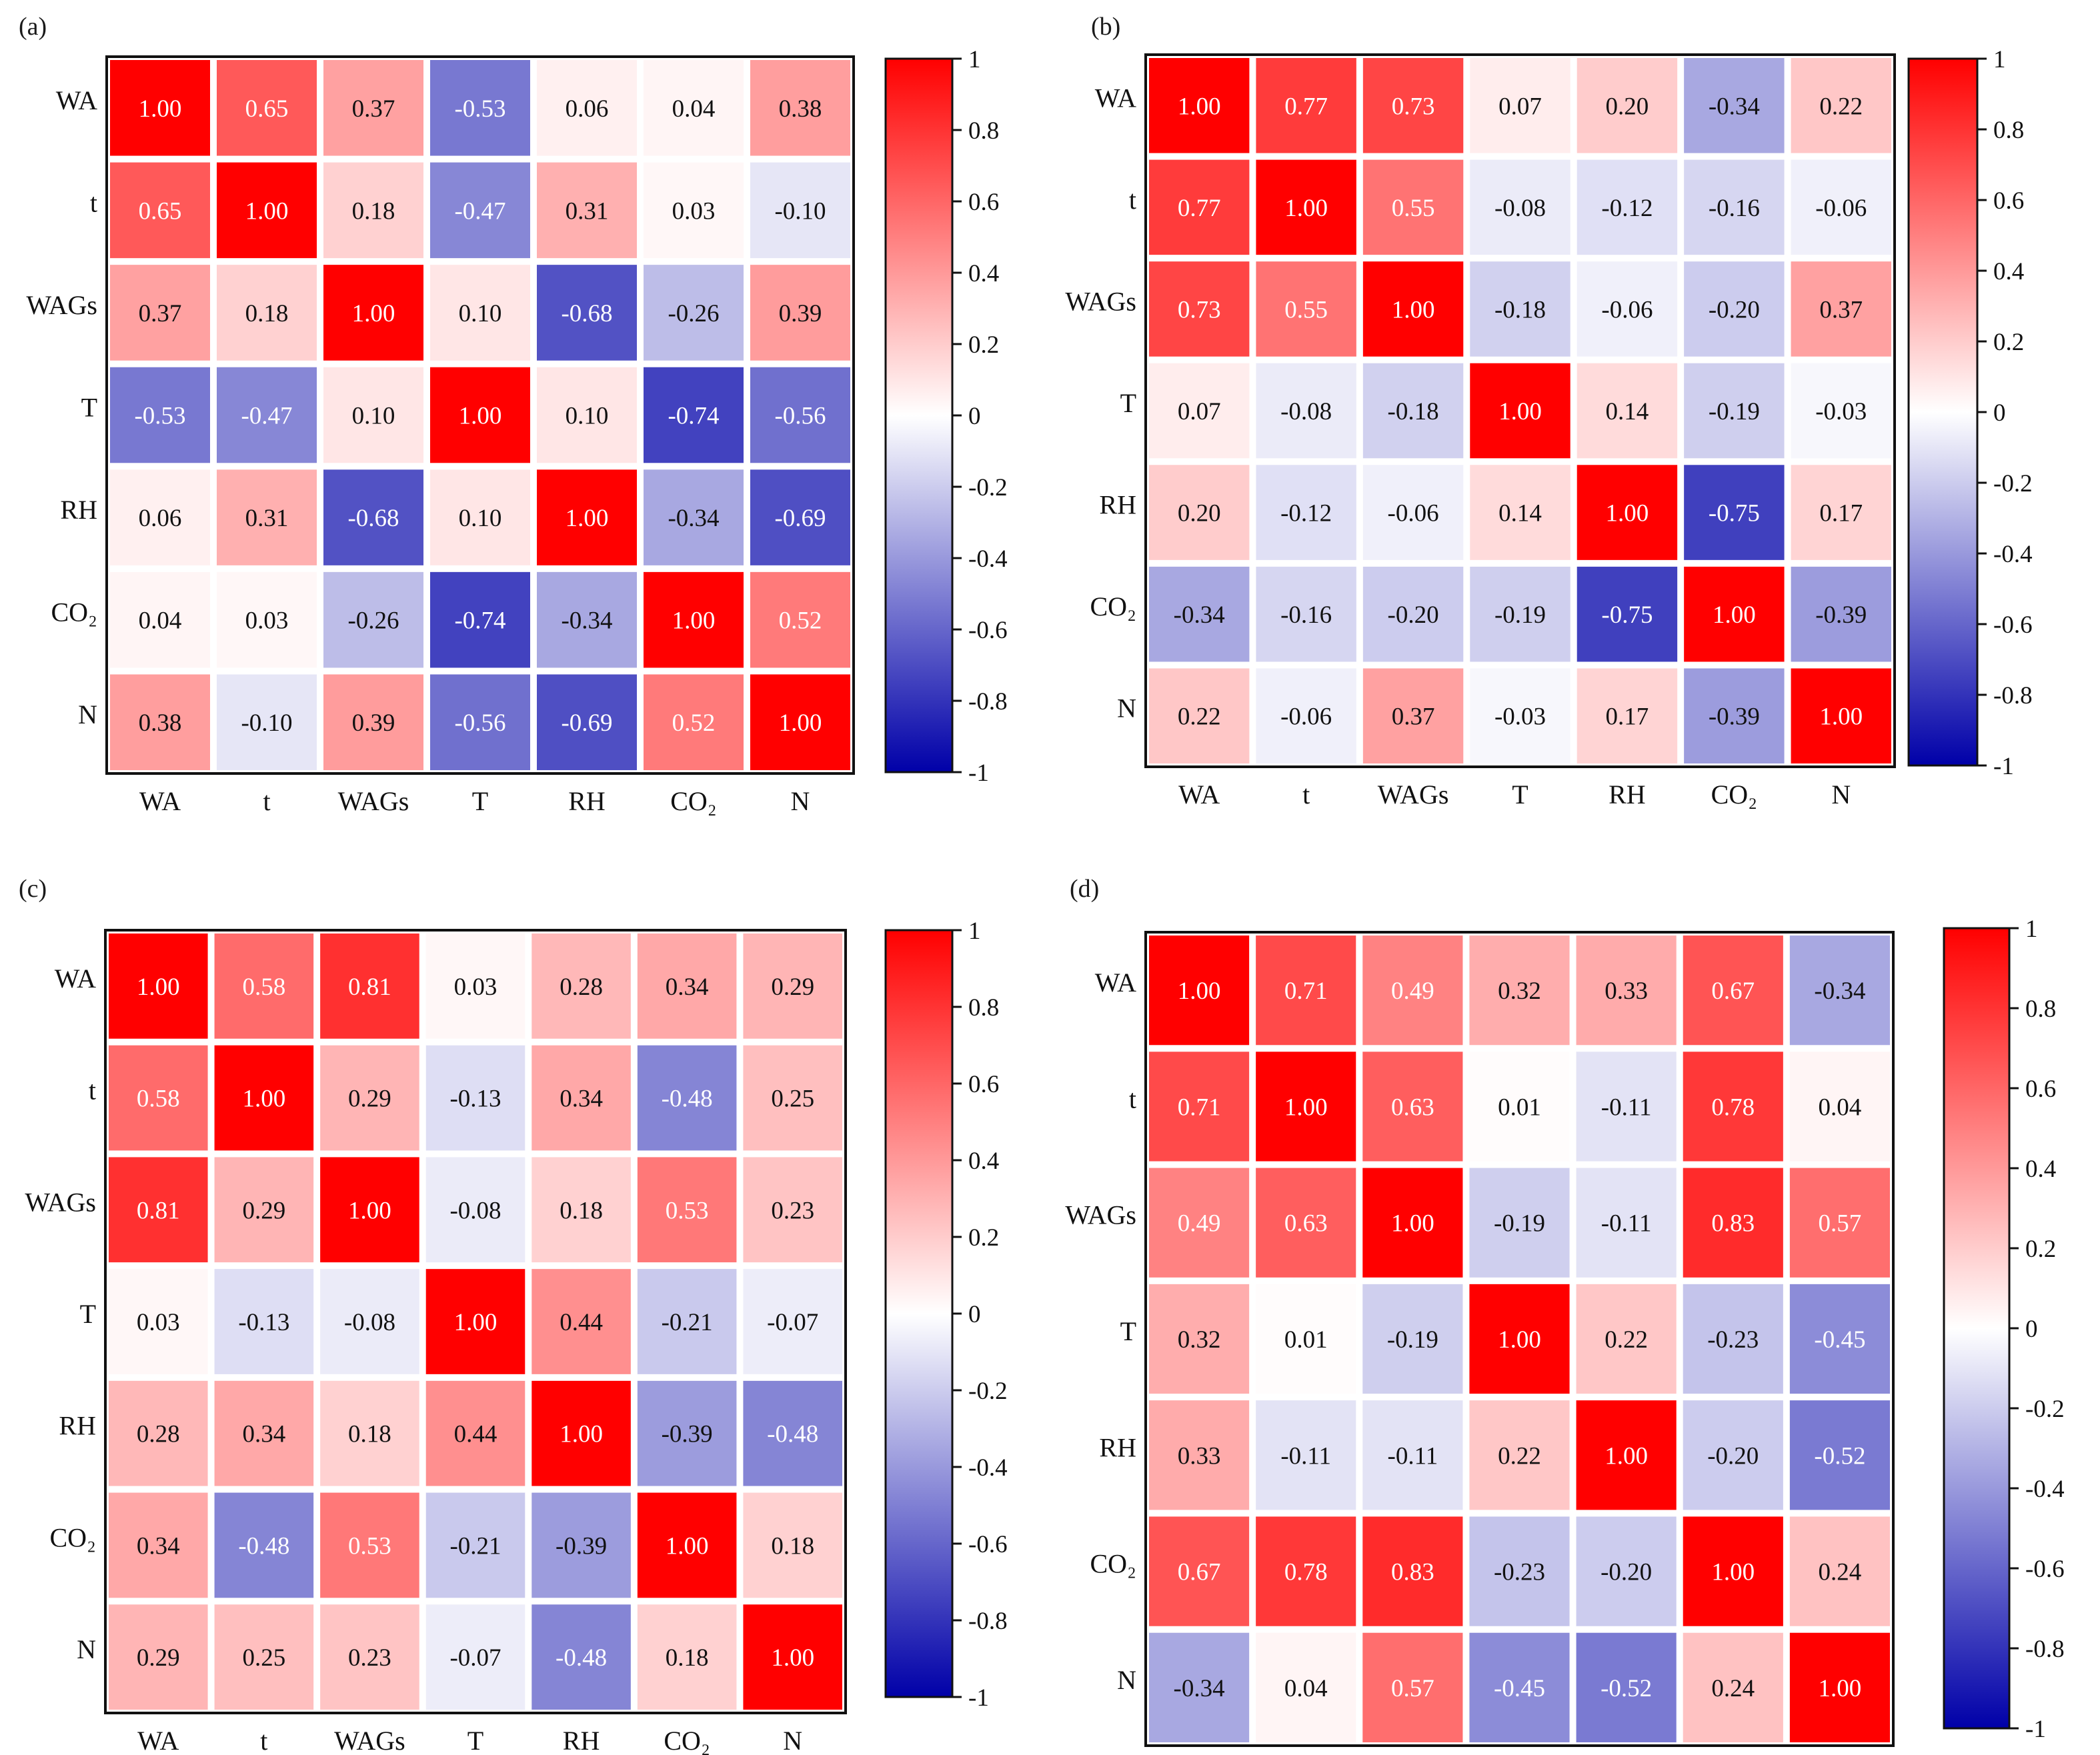 This screenshot has height=1755, width=2100. I want to click on cell-value-label: -0.21, so click(687, 1322).